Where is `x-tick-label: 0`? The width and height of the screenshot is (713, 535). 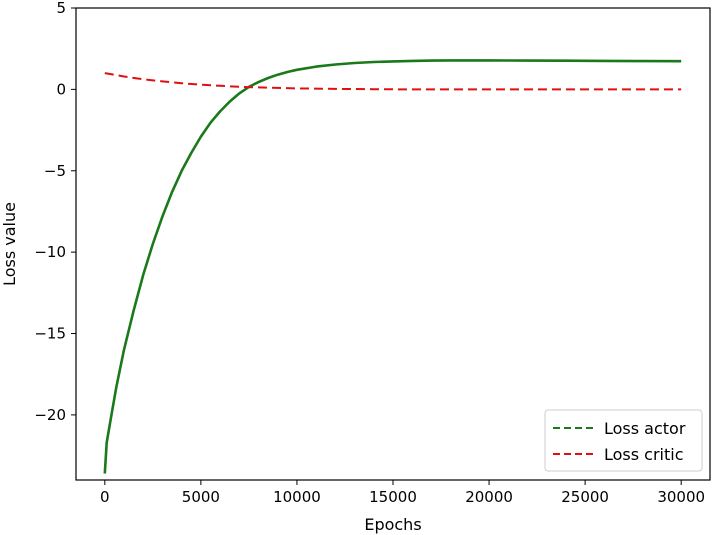 x-tick-label: 0 is located at coordinates (105, 497).